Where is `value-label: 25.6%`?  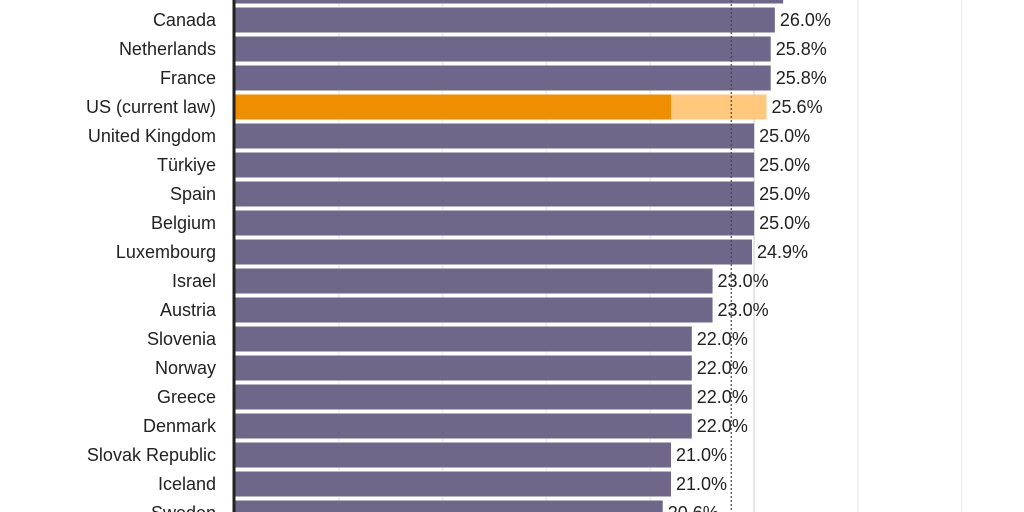
value-label: 25.6% is located at coordinates (797, 107).